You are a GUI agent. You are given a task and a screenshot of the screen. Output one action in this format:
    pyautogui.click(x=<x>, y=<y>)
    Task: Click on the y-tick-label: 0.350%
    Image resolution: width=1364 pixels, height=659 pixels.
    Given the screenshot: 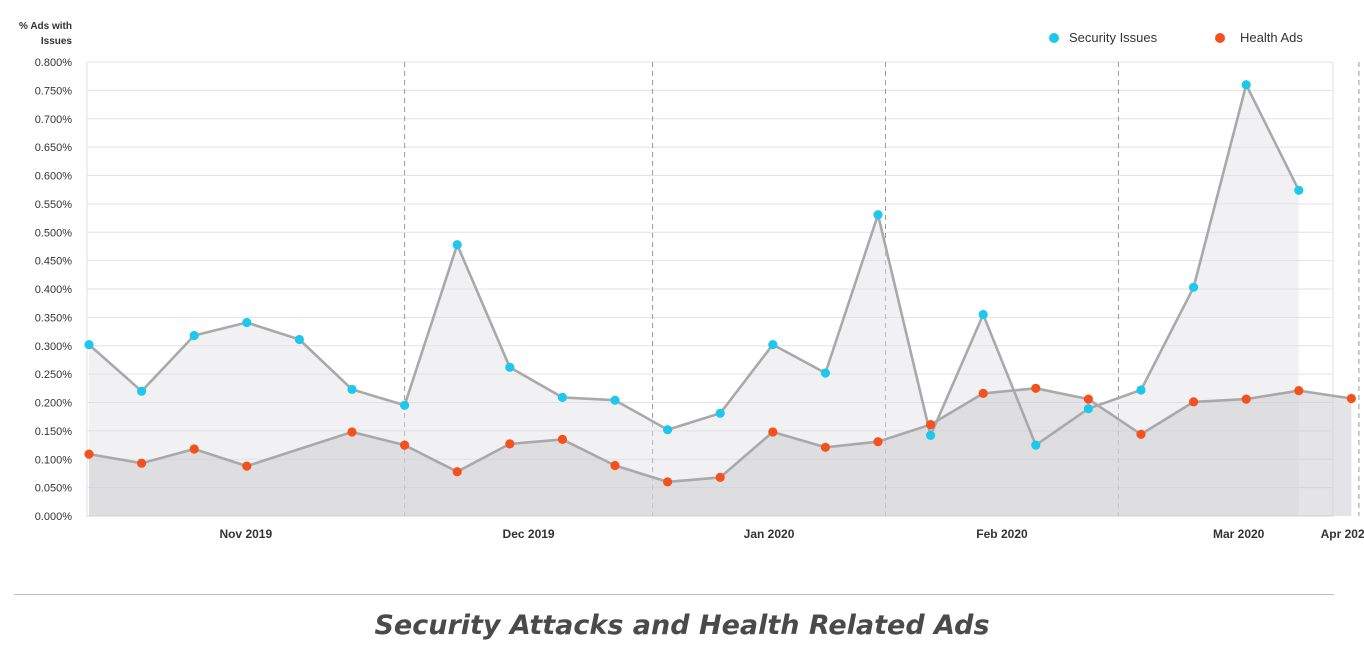 What is the action you would take?
    pyautogui.click(x=54, y=318)
    